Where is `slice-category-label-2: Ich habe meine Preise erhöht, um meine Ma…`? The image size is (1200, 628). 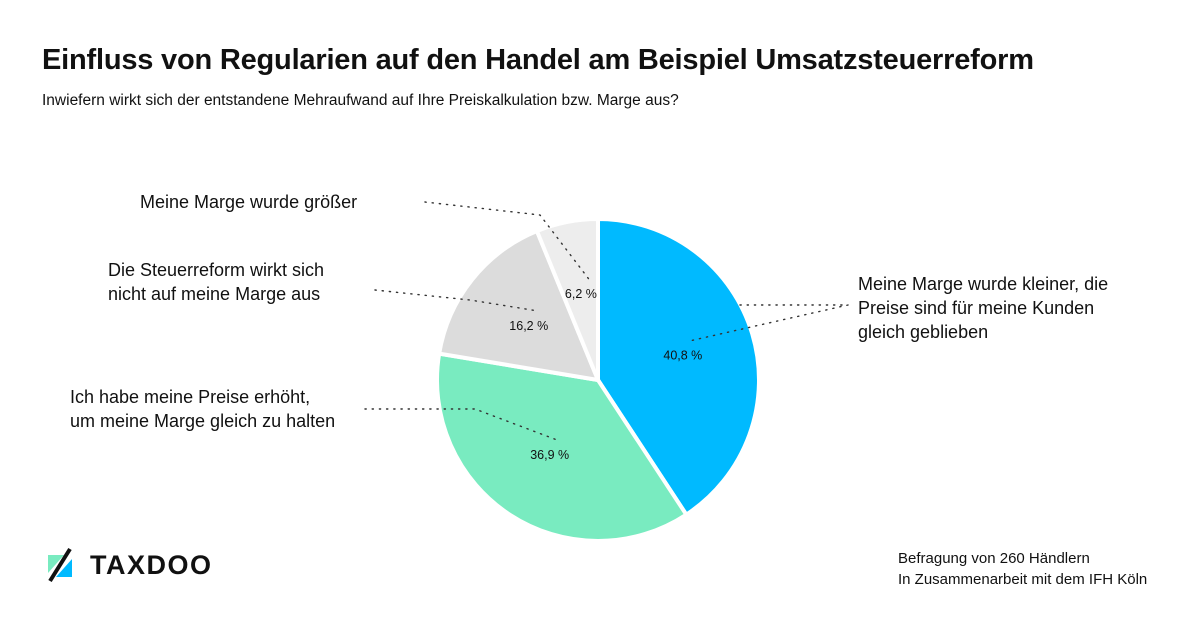
slice-category-label-2: Ich habe meine Preise erhöht, um meine Ma… is located at coordinates (202, 409).